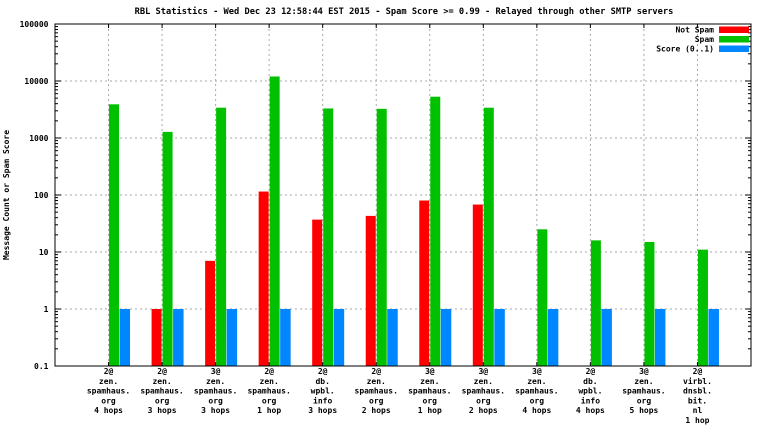 The height and width of the screenshot is (432, 768). Describe the element at coordinates (44, 252) in the screenshot. I see `y-tick-label: 10` at that location.